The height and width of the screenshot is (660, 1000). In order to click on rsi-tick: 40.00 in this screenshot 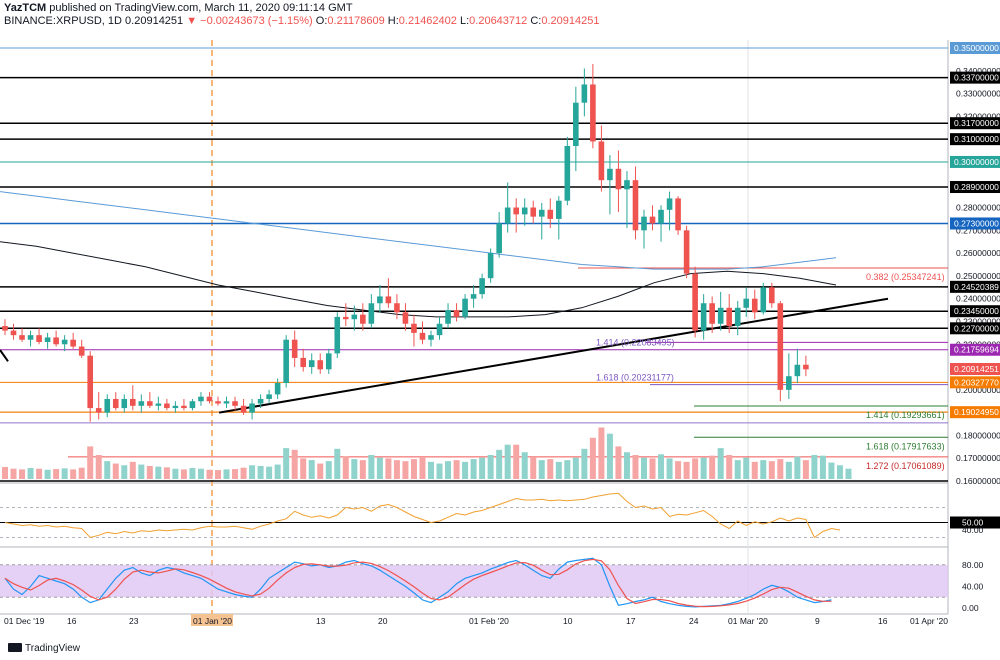, I will do `click(973, 530)`.